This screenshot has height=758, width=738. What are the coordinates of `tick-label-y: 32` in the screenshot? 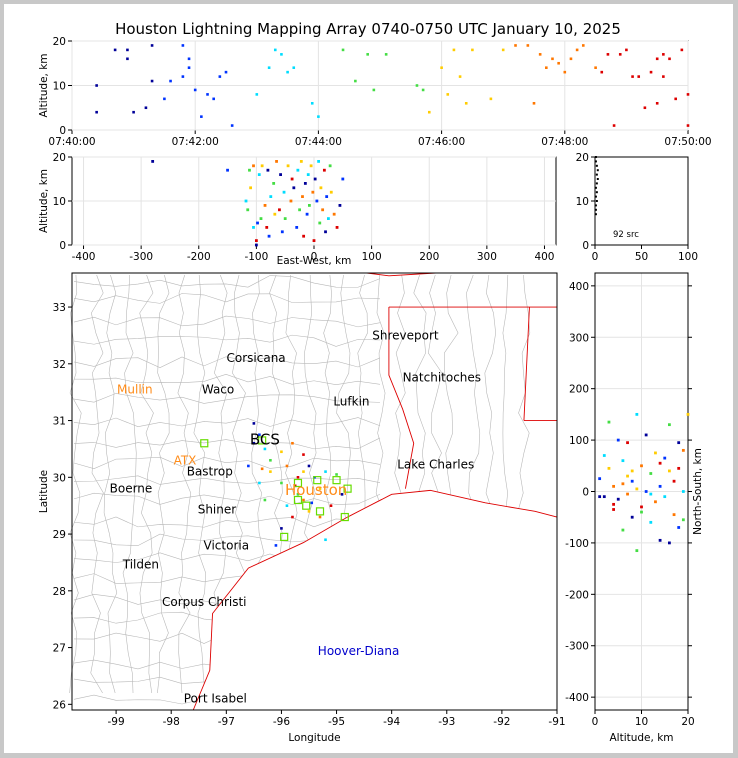 It's located at (59, 365).